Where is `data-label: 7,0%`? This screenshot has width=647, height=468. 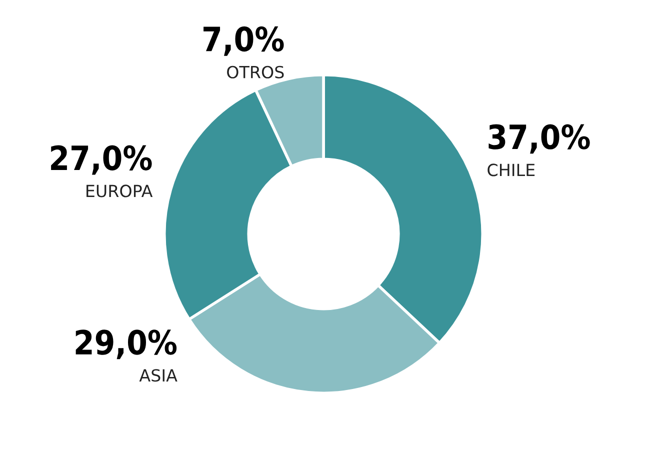
data-label: 7,0% is located at coordinates (244, 41).